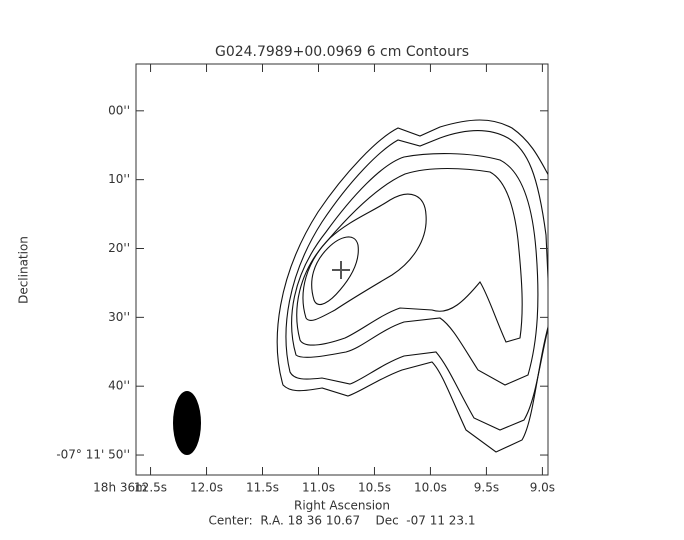 This screenshot has width=684, height=540. Describe the element at coordinates (187, 423) in the screenshot. I see `beam` at that location.